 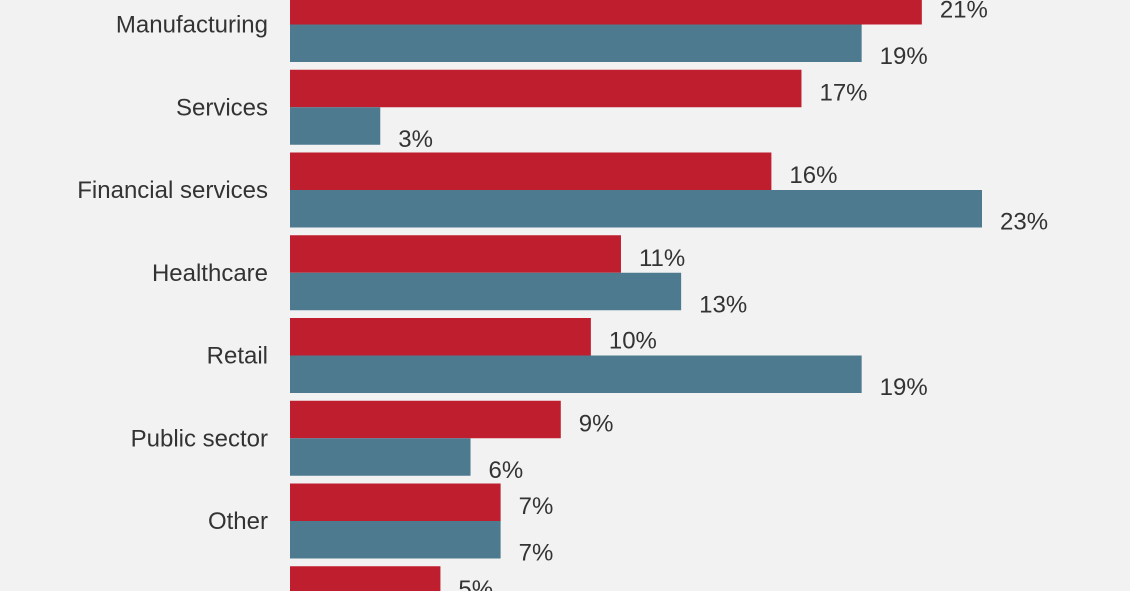 What do you see at coordinates (633, 341) in the screenshot?
I see `data-label: 10%` at bounding box center [633, 341].